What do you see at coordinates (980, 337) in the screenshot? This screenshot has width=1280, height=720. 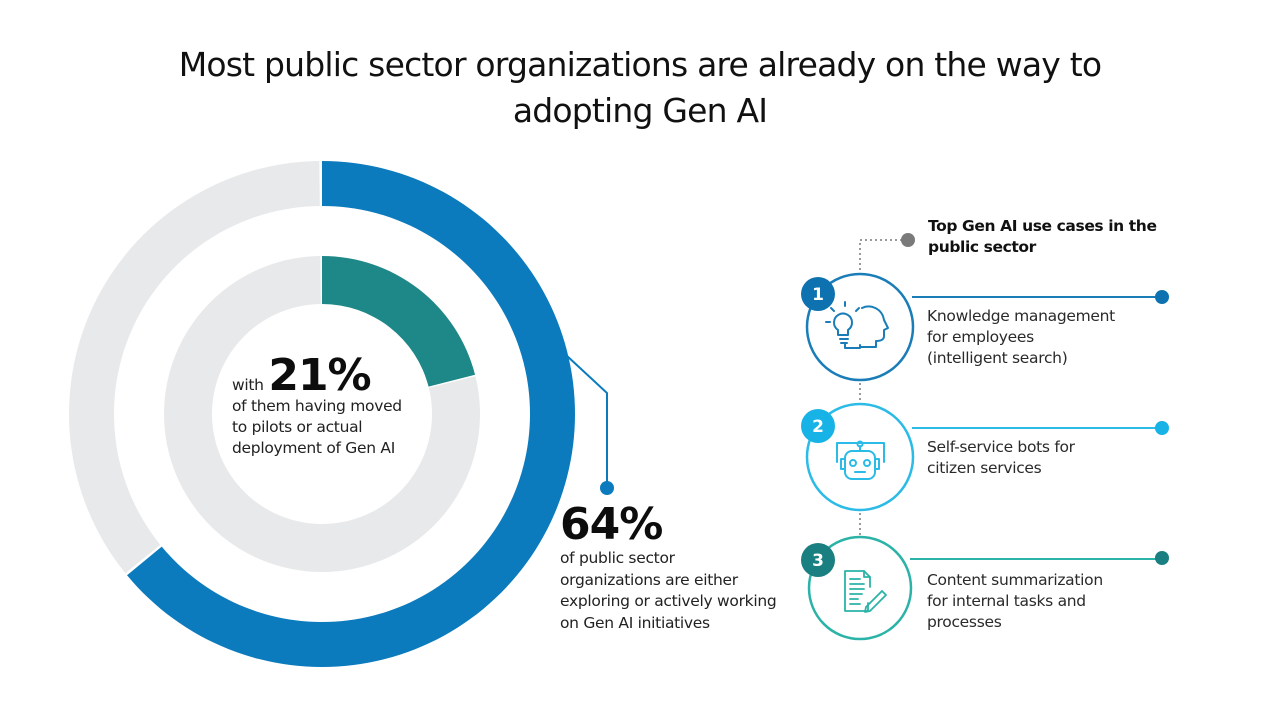 I see `use-case-1-line-2: for employees` at bounding box center [980, 337].